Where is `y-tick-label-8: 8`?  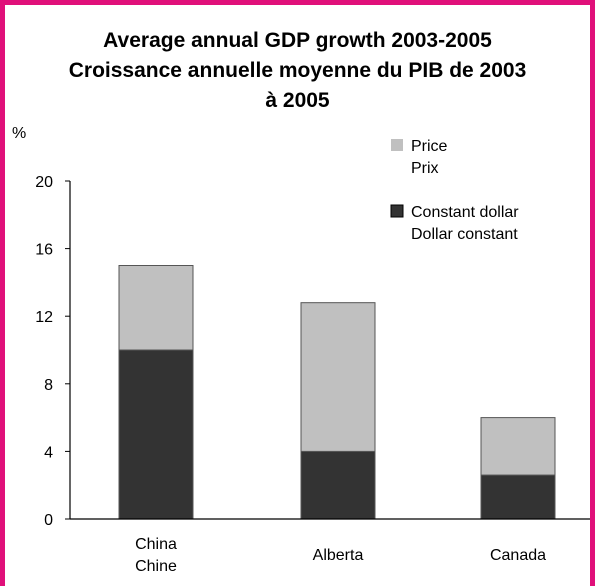
y-tick-label-8: 8 is located at coordinates (48, 385).